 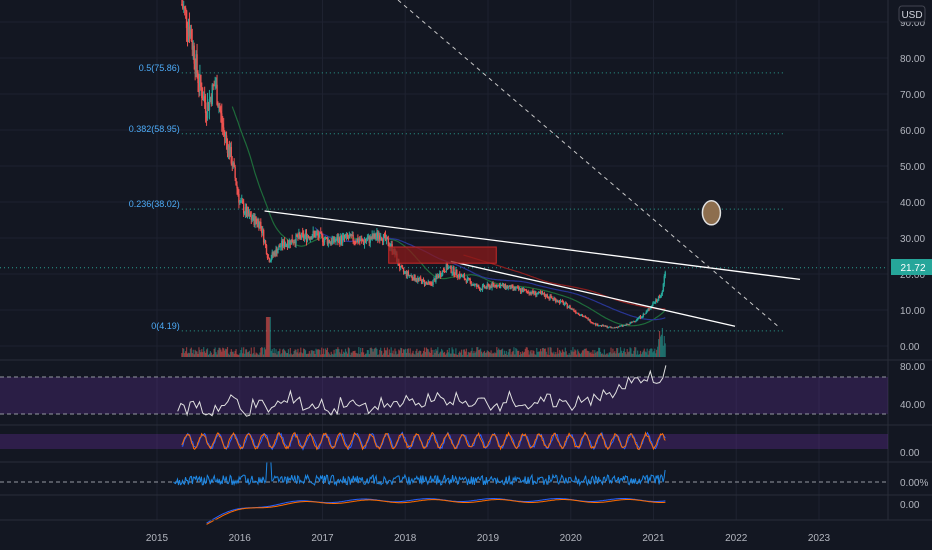 I want to click on time-tick-label: 2021, so click(x=653, y=538).